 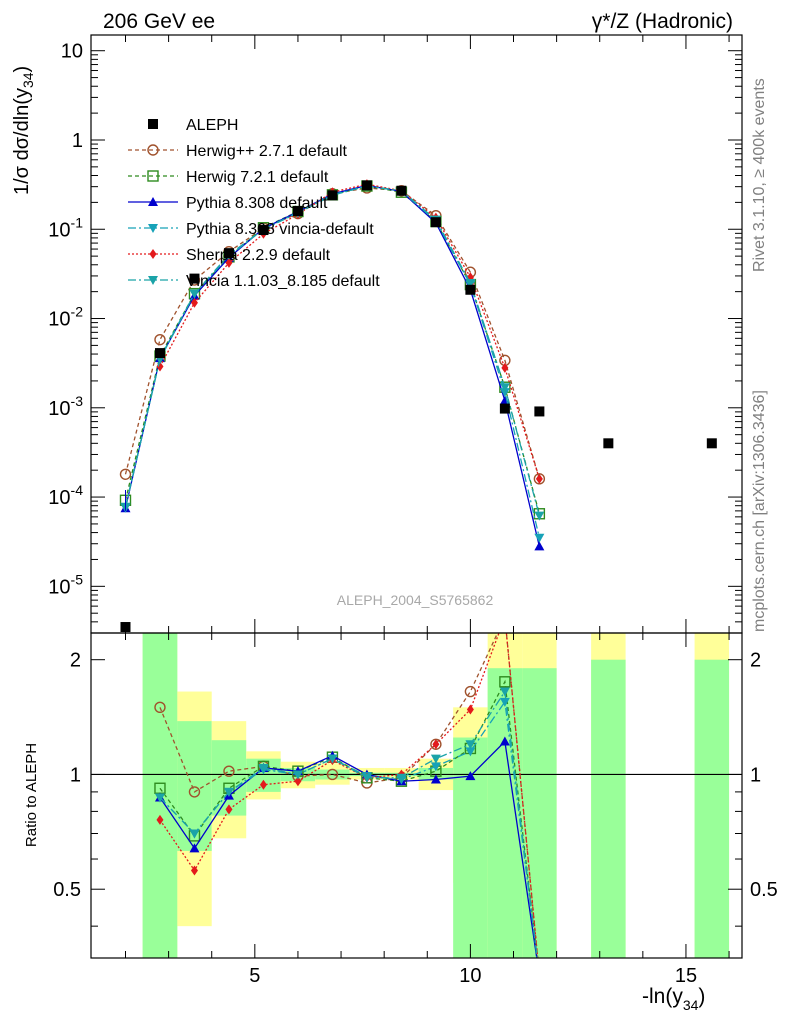 What do you see at coordinates (31, 795) in the screenshot?
I see `ratio-axis-label: Ratio to ALEPH` at bounding box center [31, 795].